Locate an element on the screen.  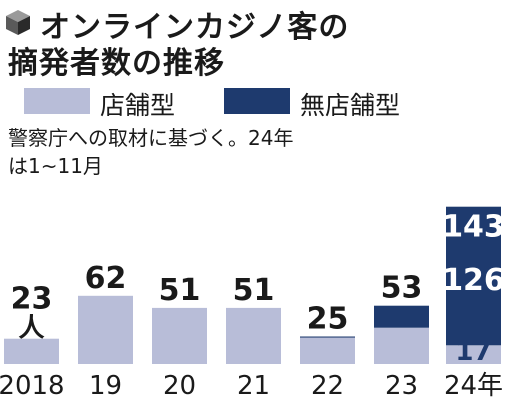
x-tick-label-0: 2018 is located at coordinates (32, 385).